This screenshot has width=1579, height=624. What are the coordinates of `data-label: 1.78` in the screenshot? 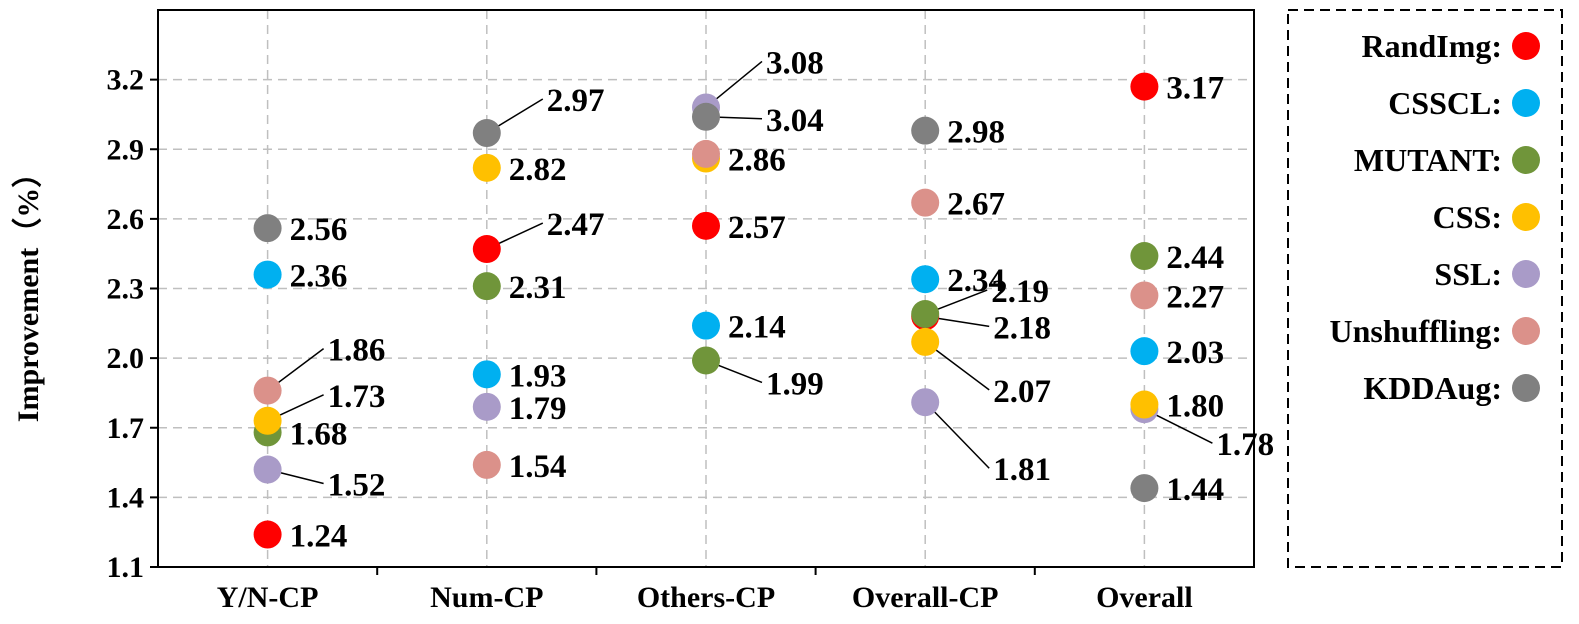 It's located at (1245, 445).